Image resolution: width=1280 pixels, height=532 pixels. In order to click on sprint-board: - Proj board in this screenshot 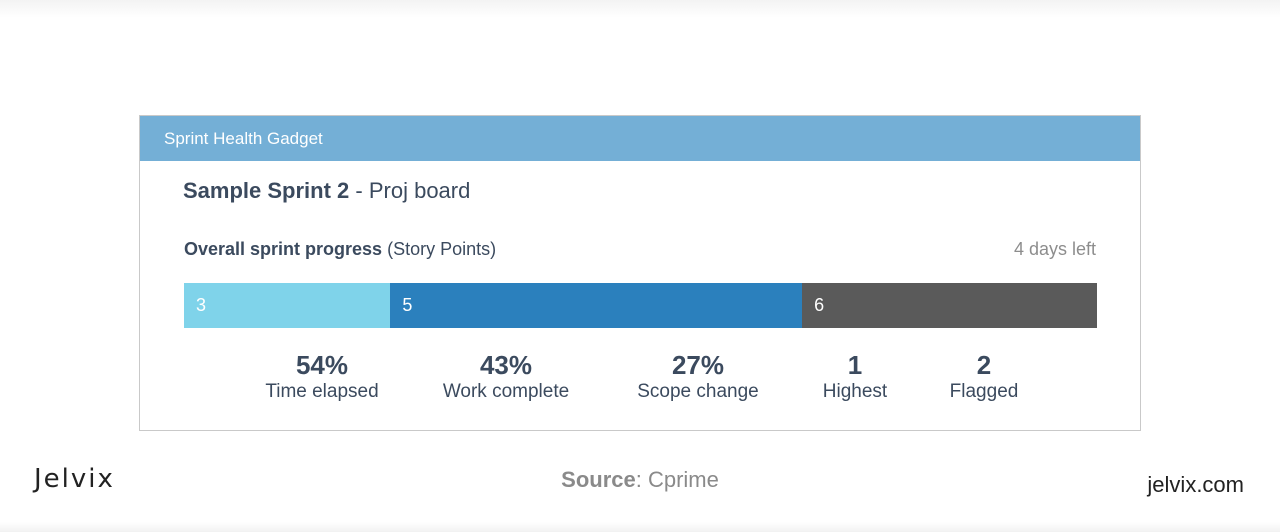, I will do `click(413, 190)`.